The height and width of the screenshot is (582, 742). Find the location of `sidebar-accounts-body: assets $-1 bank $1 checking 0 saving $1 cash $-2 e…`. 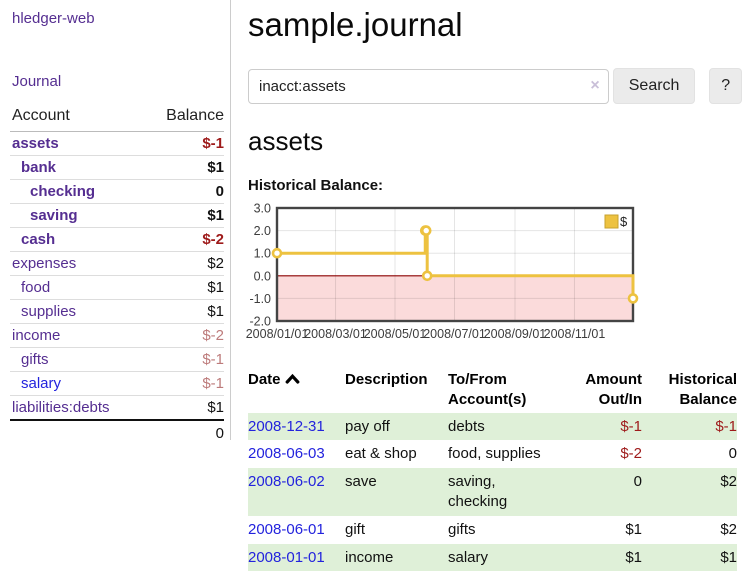

sidebar-accounts-body: assets $-1 bank $1 checking 0 saving $1 cash $-2 e… is located at coordinates (117, 276).